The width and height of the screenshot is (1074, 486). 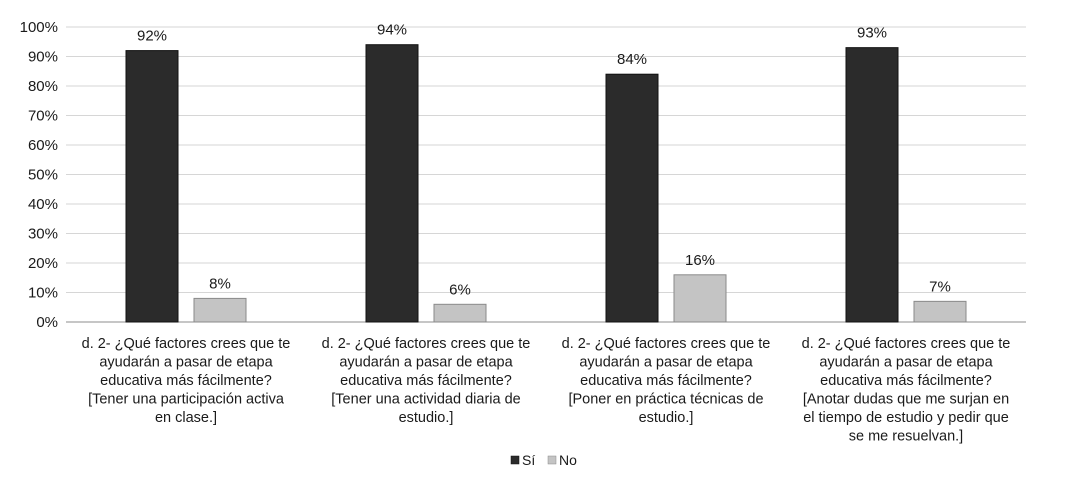 I want to click on category-label-line: [Anotar dudas que me surjan en, so click(x=906, y=400).